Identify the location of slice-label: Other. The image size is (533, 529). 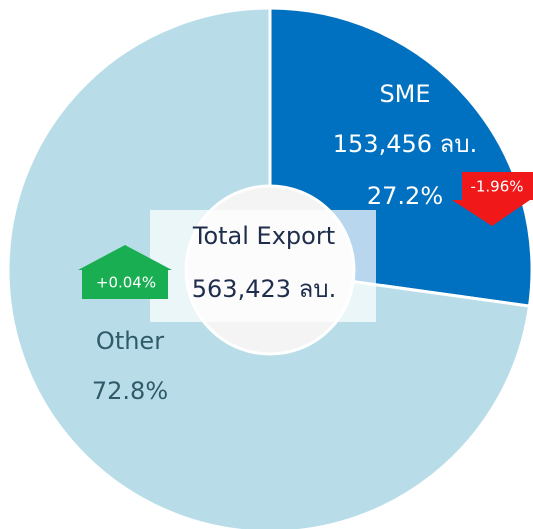
(130, 341).